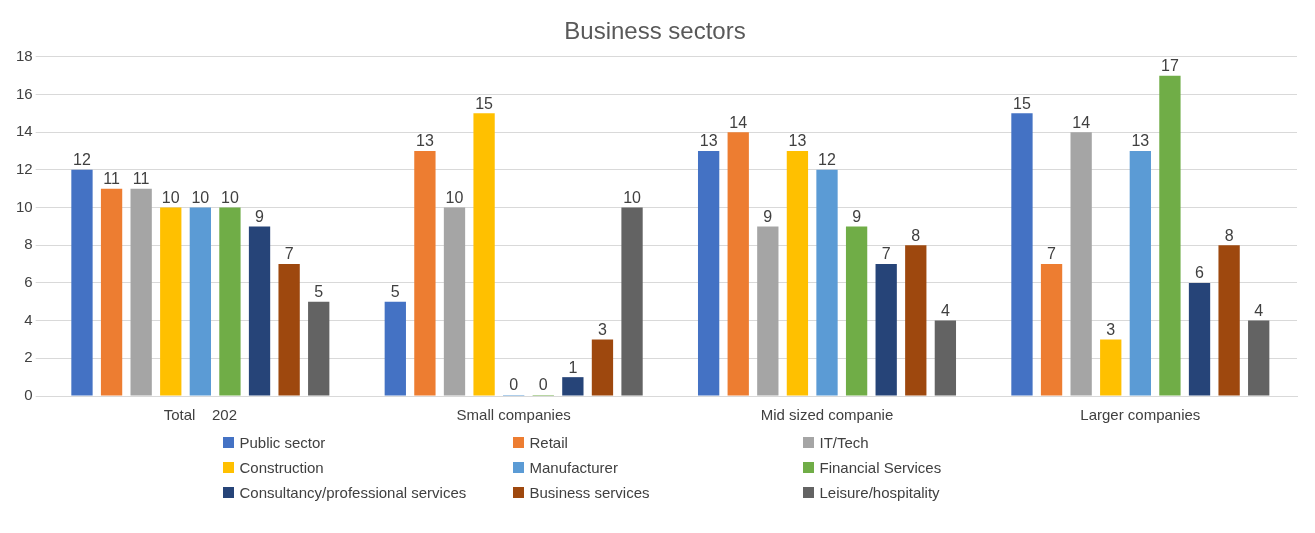 The width and height of the screenshot is (1315, 533). Describe the element at coordinates (28, 319) in the screenshot. I see `y-tick-label: 4` at that location.